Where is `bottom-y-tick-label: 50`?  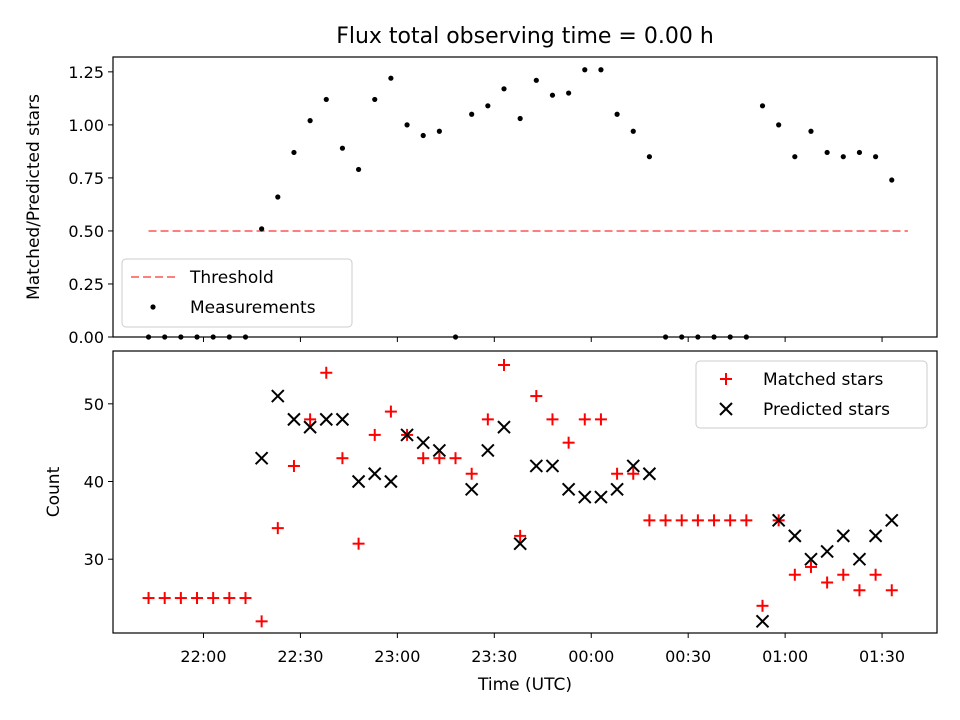
bottom-y-tick-label: 50 is located at coordinates (94, 404).